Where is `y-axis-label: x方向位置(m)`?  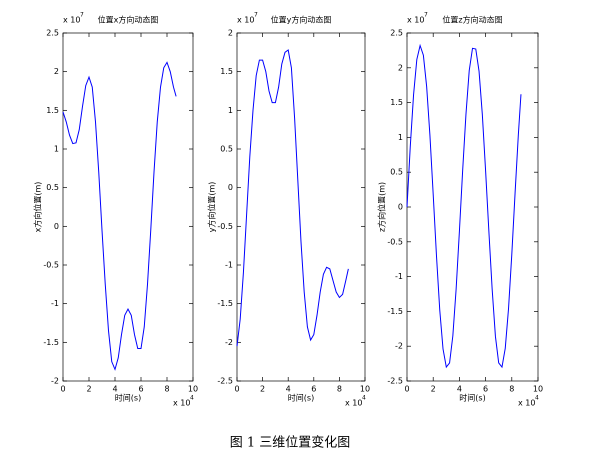 y-axis-label: x方向位置(m) is located at coordinates (38, 207).